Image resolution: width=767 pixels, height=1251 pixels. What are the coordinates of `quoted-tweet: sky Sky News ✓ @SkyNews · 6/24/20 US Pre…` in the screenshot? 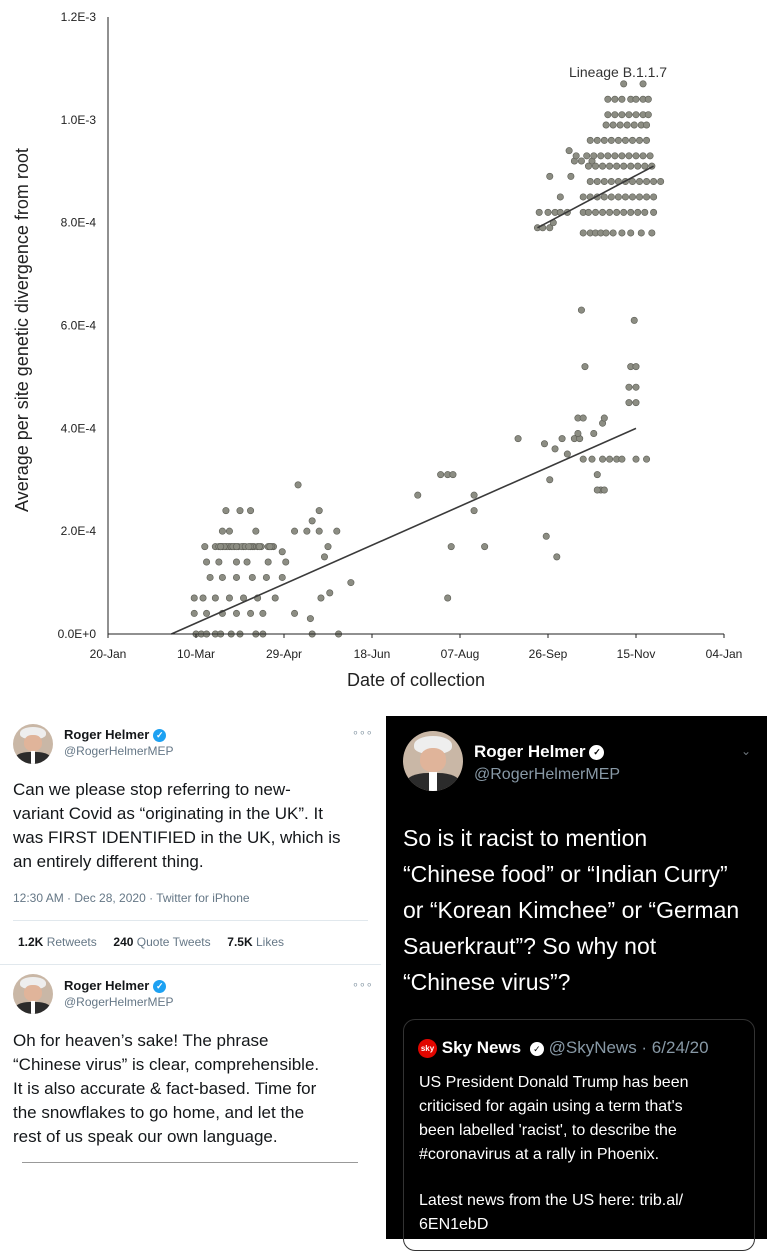 It's located at (579, 1135).